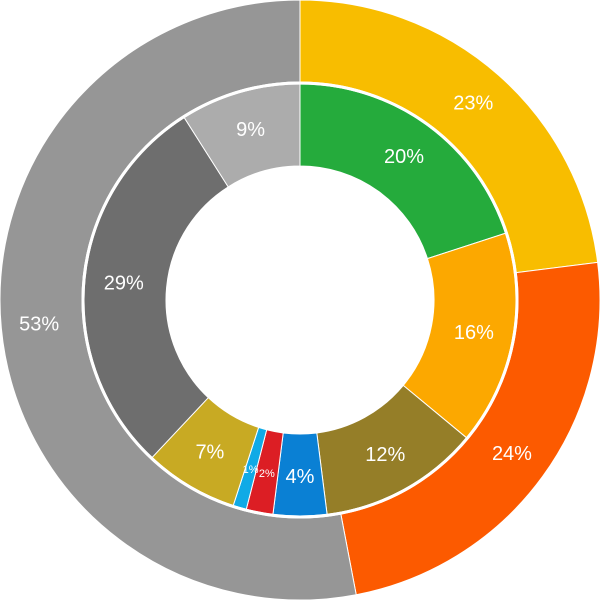  Describe the element at coordinates (124, 283) in the screenshot. I see `inner-slice-8-label: 29%` at that location.